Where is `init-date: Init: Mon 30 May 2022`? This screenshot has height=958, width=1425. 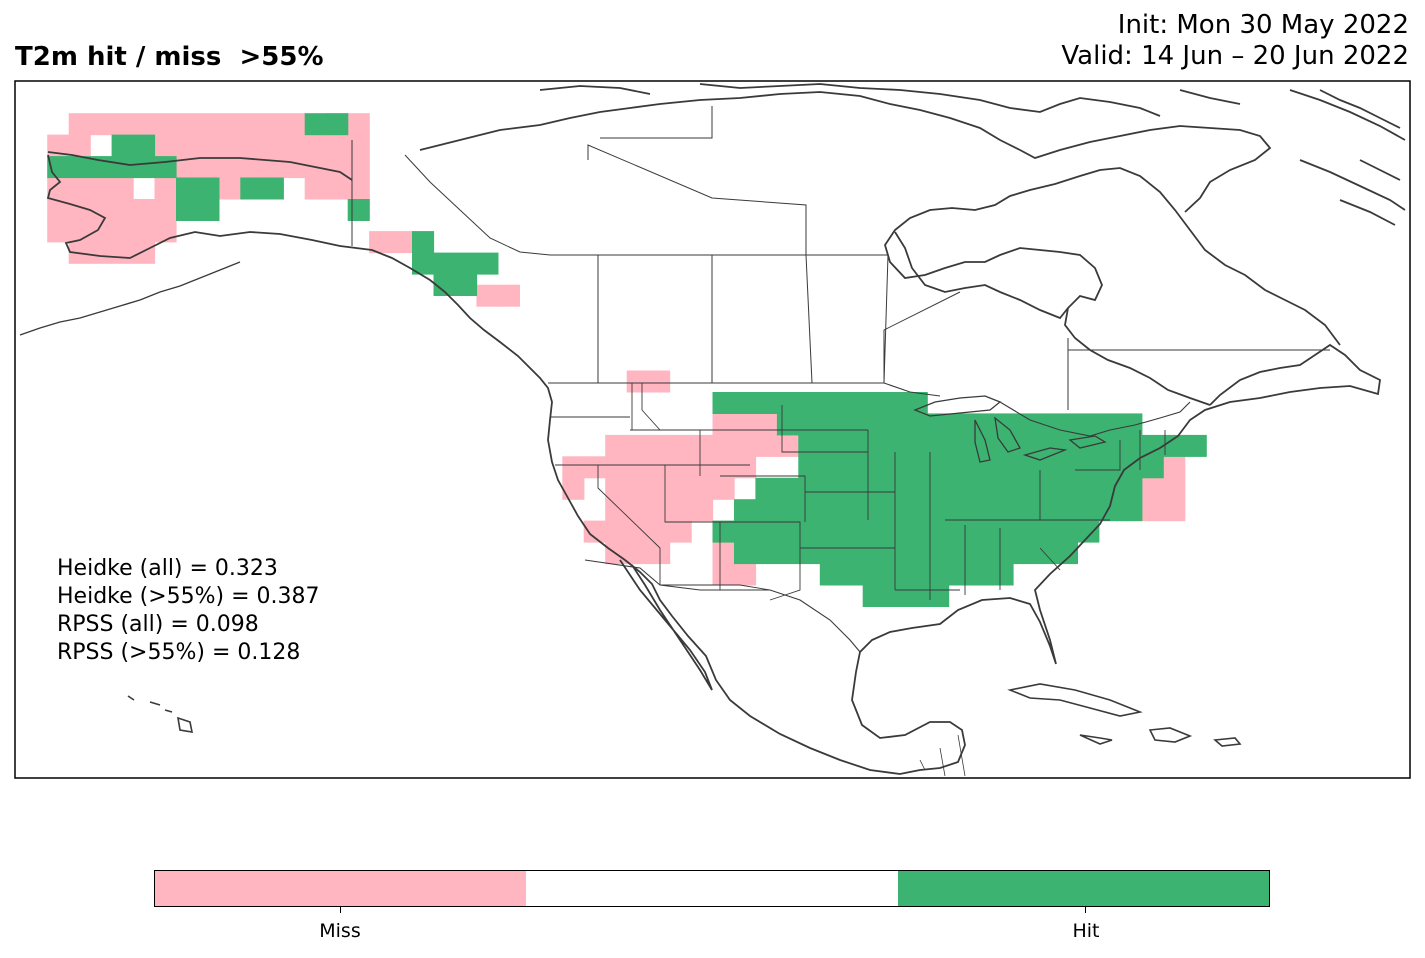
init-date: Init: Mon 30 May 2022 is located at coordinates (1263, 25).